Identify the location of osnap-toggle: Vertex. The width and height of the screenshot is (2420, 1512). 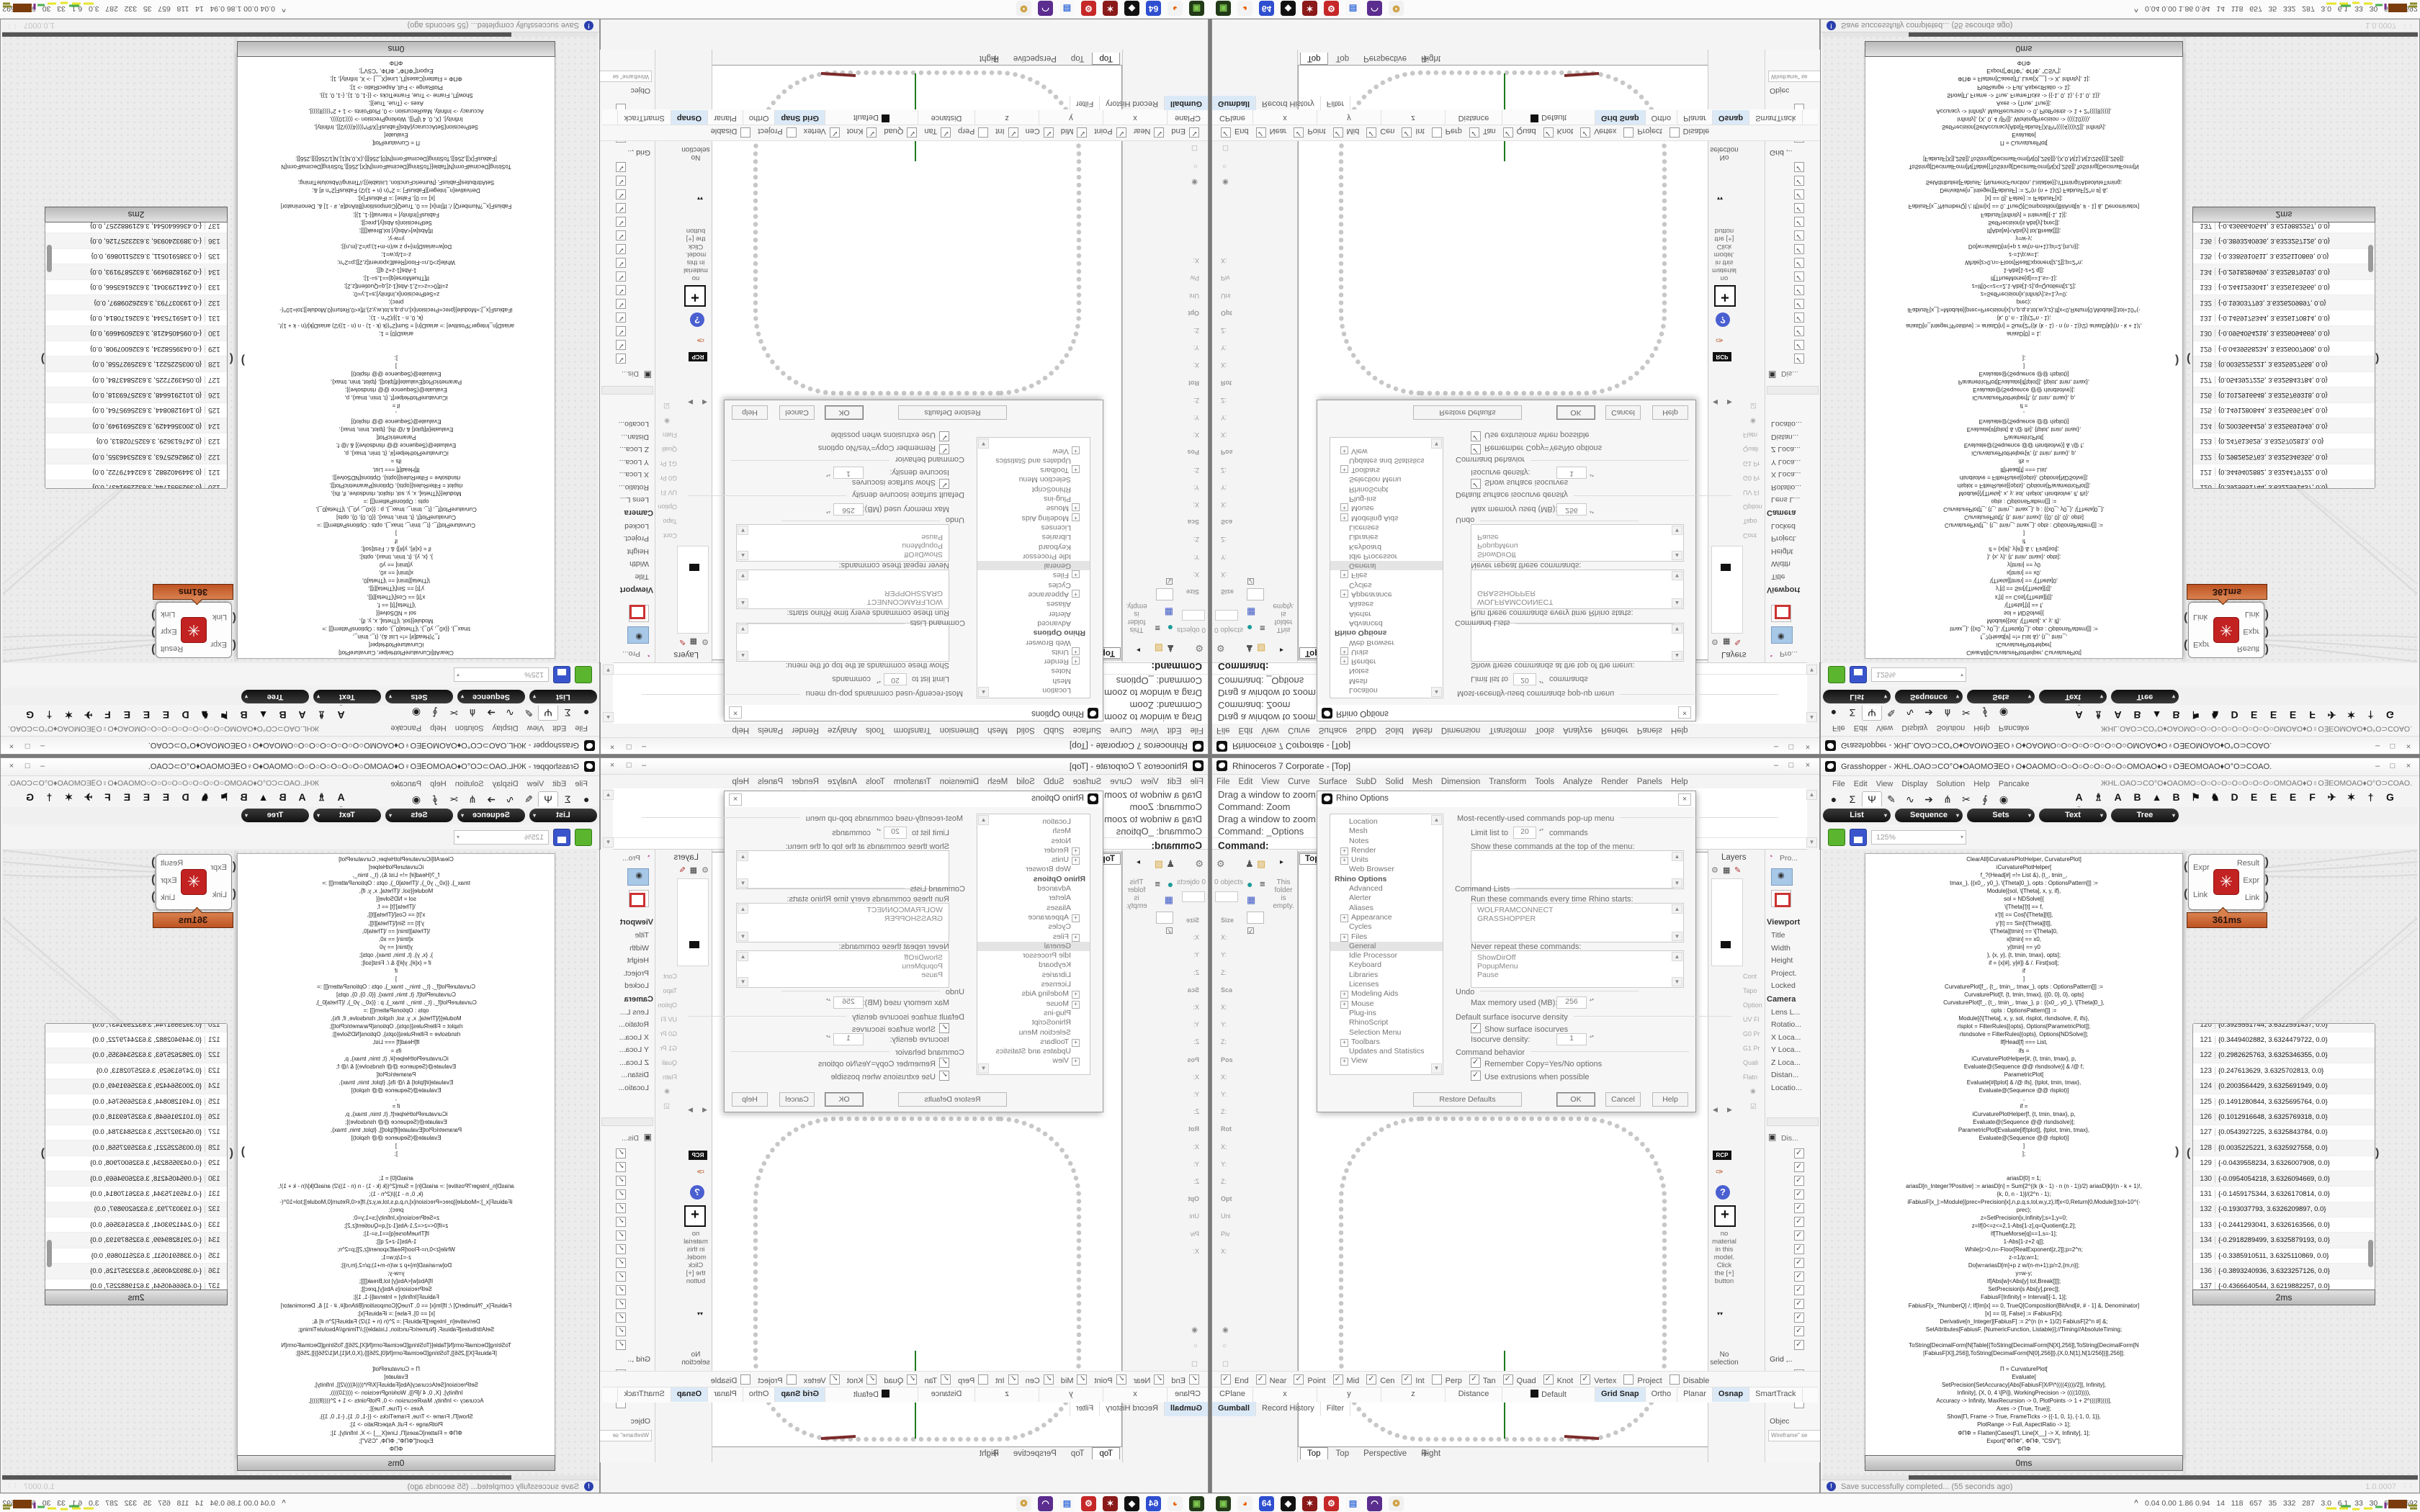
(822, 132).